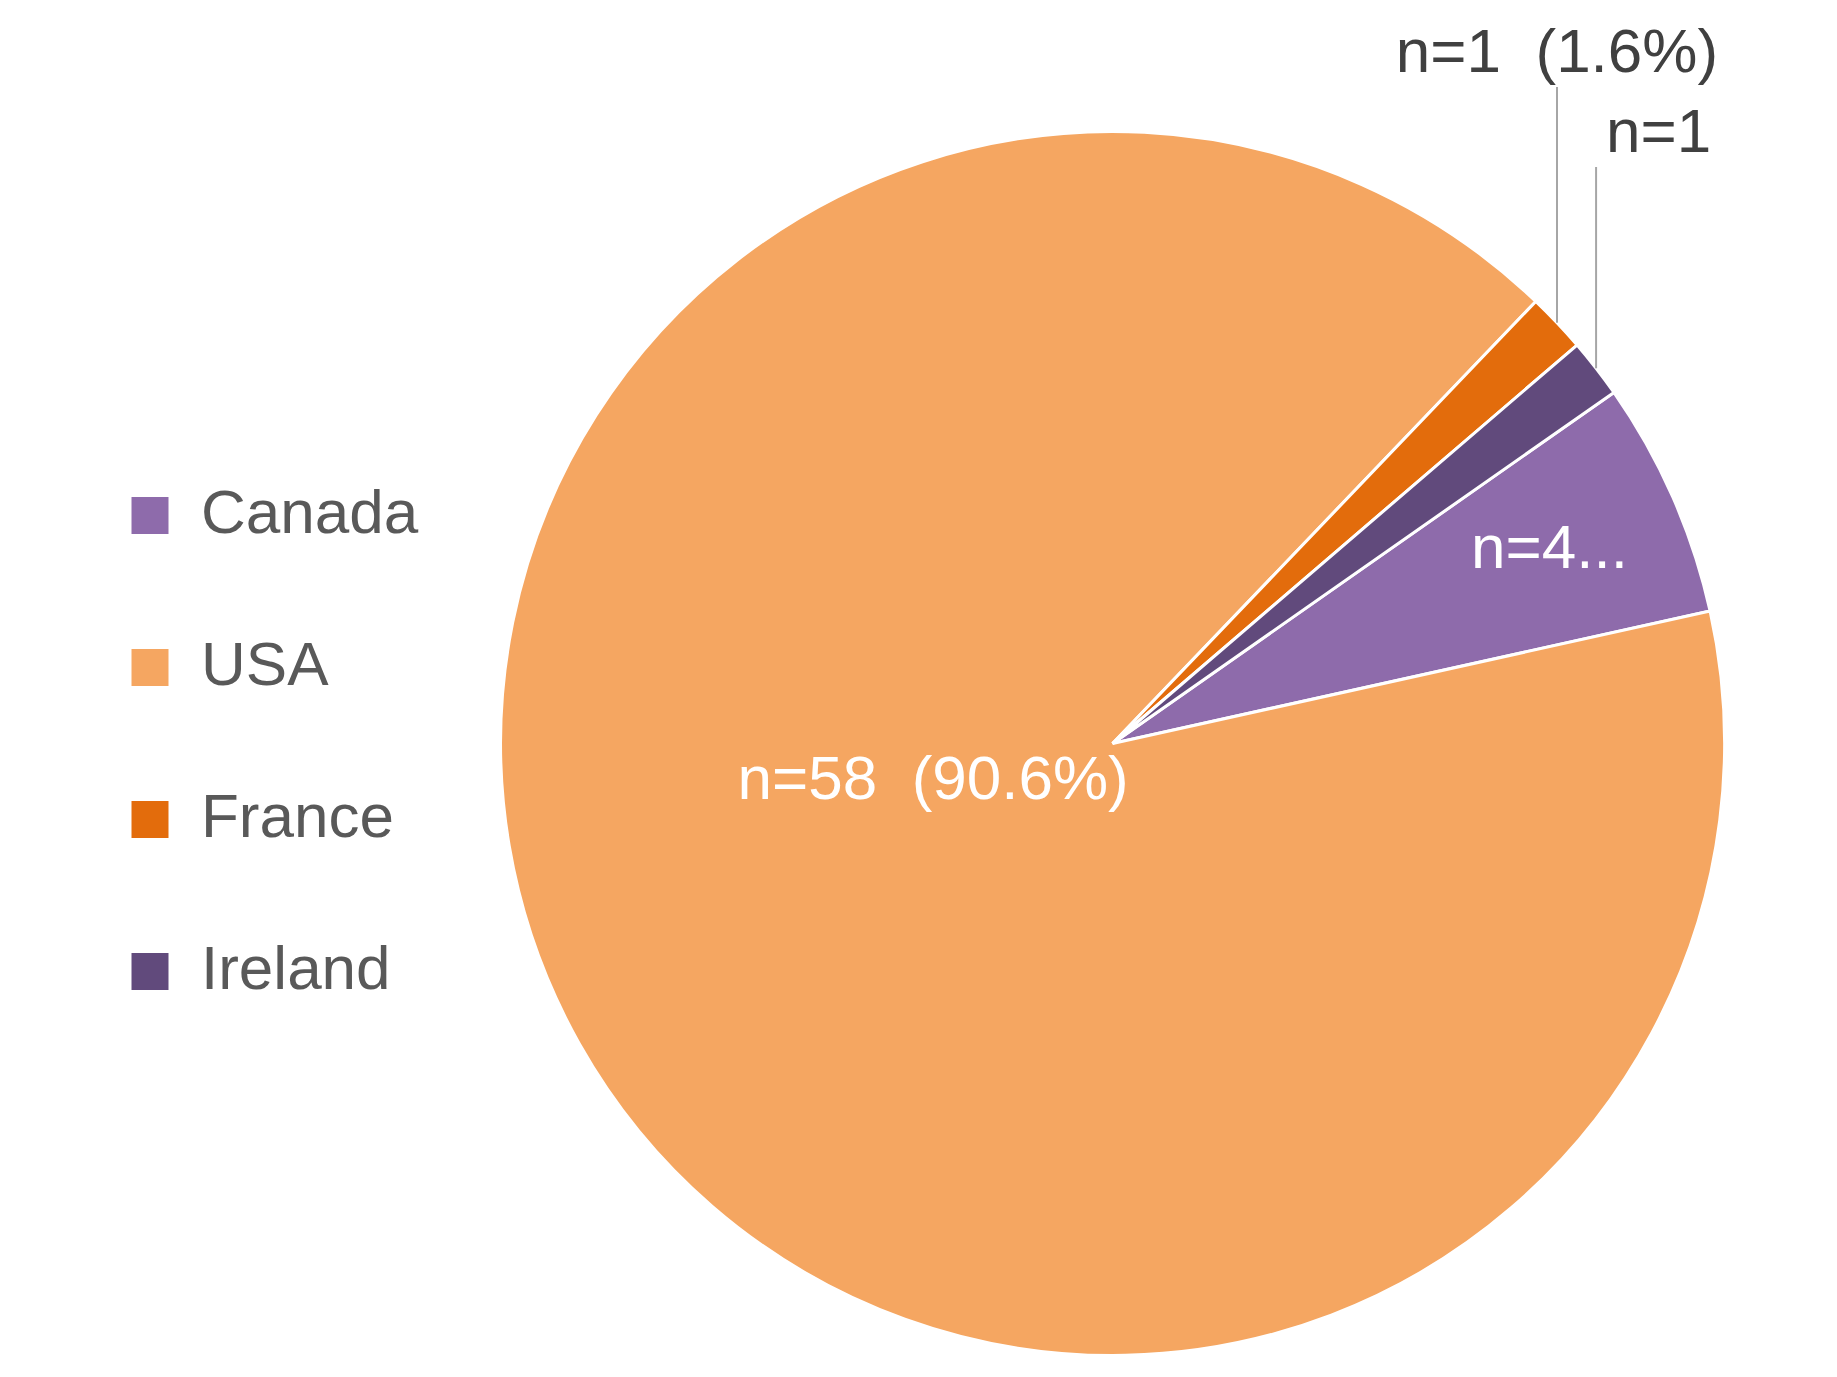 The image size is (1837, 1377). I want to click on legend-label: Ireland, so click(296, 967).